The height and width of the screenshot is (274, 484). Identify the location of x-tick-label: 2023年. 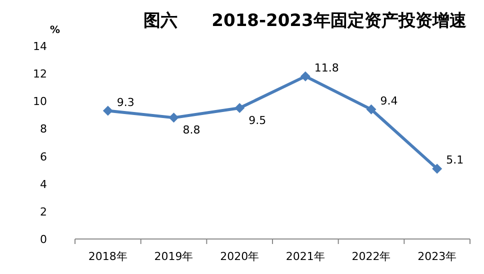
(437, 256).